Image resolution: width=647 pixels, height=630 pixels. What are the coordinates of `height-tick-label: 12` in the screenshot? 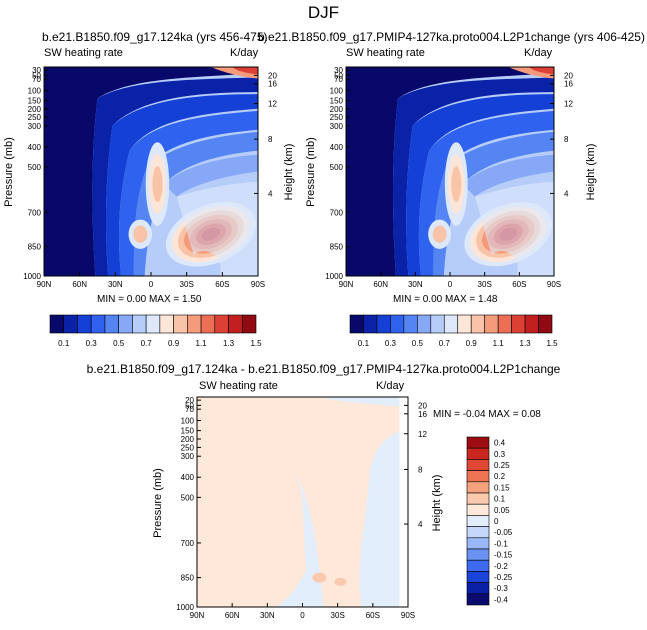 It's located at (422, 434).